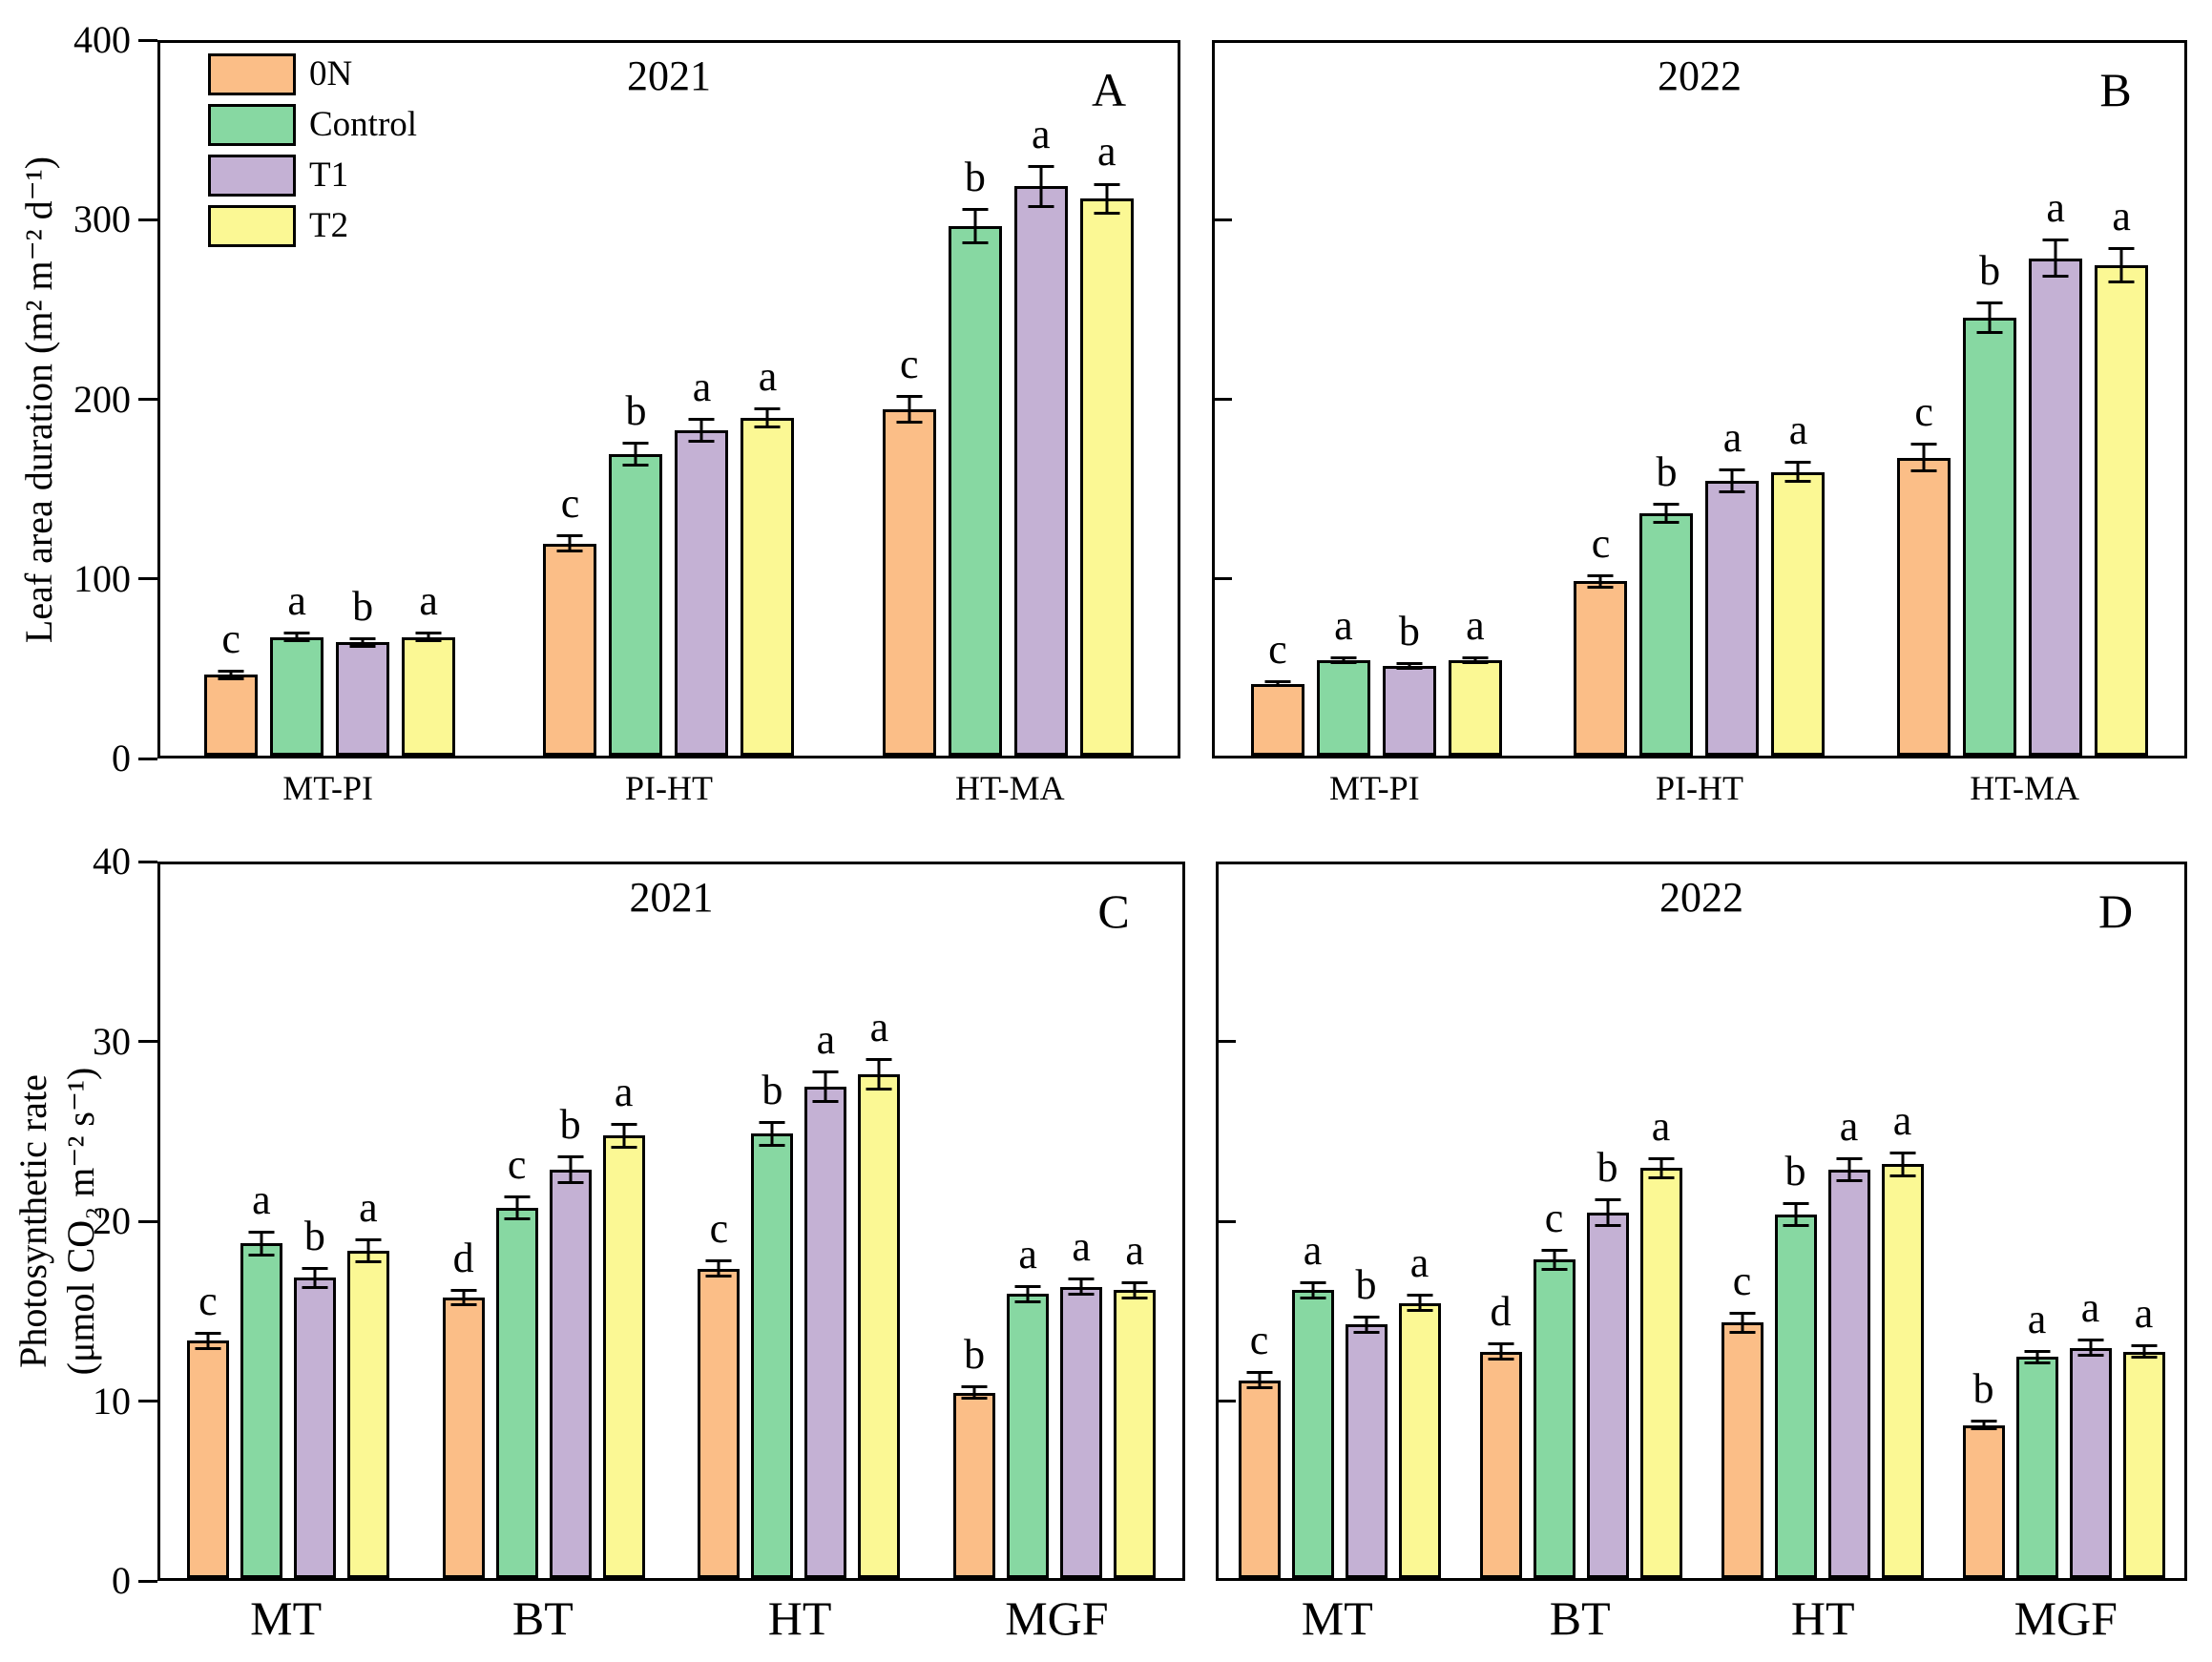 This screenshot has height=1662, width=2212. I want to click on bar-slot-0N-MT-PI: c, so click(1277, 399).